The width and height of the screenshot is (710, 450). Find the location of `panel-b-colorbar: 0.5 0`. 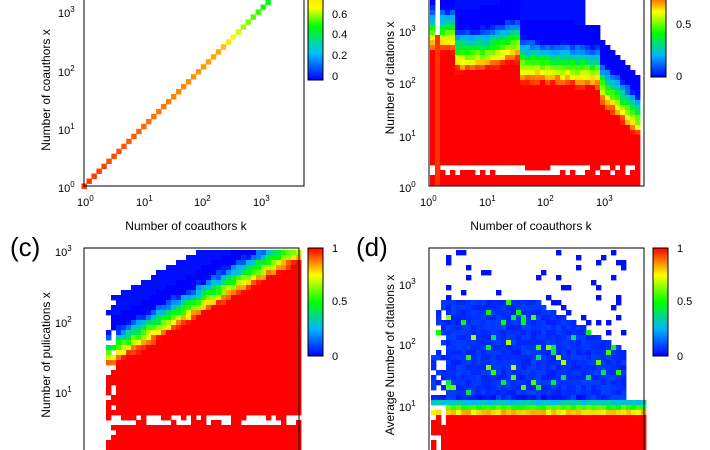

panel-b-colorbar: 0.5 0 is located at coordinates (670, 41).